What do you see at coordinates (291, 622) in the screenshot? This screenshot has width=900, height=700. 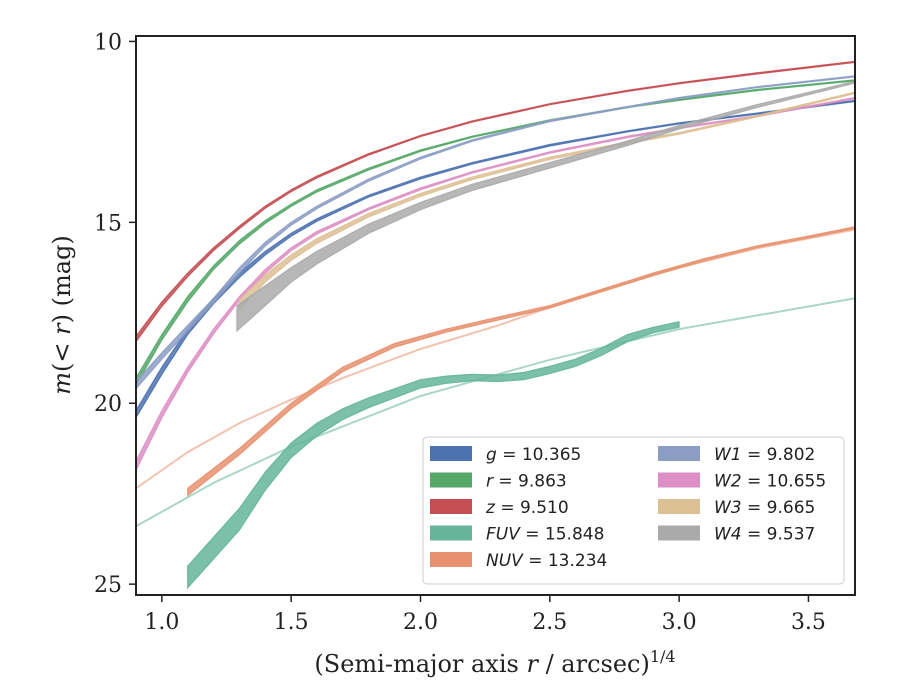 I see `x-tick-label: 1.5` at bounding box center [291, 622].